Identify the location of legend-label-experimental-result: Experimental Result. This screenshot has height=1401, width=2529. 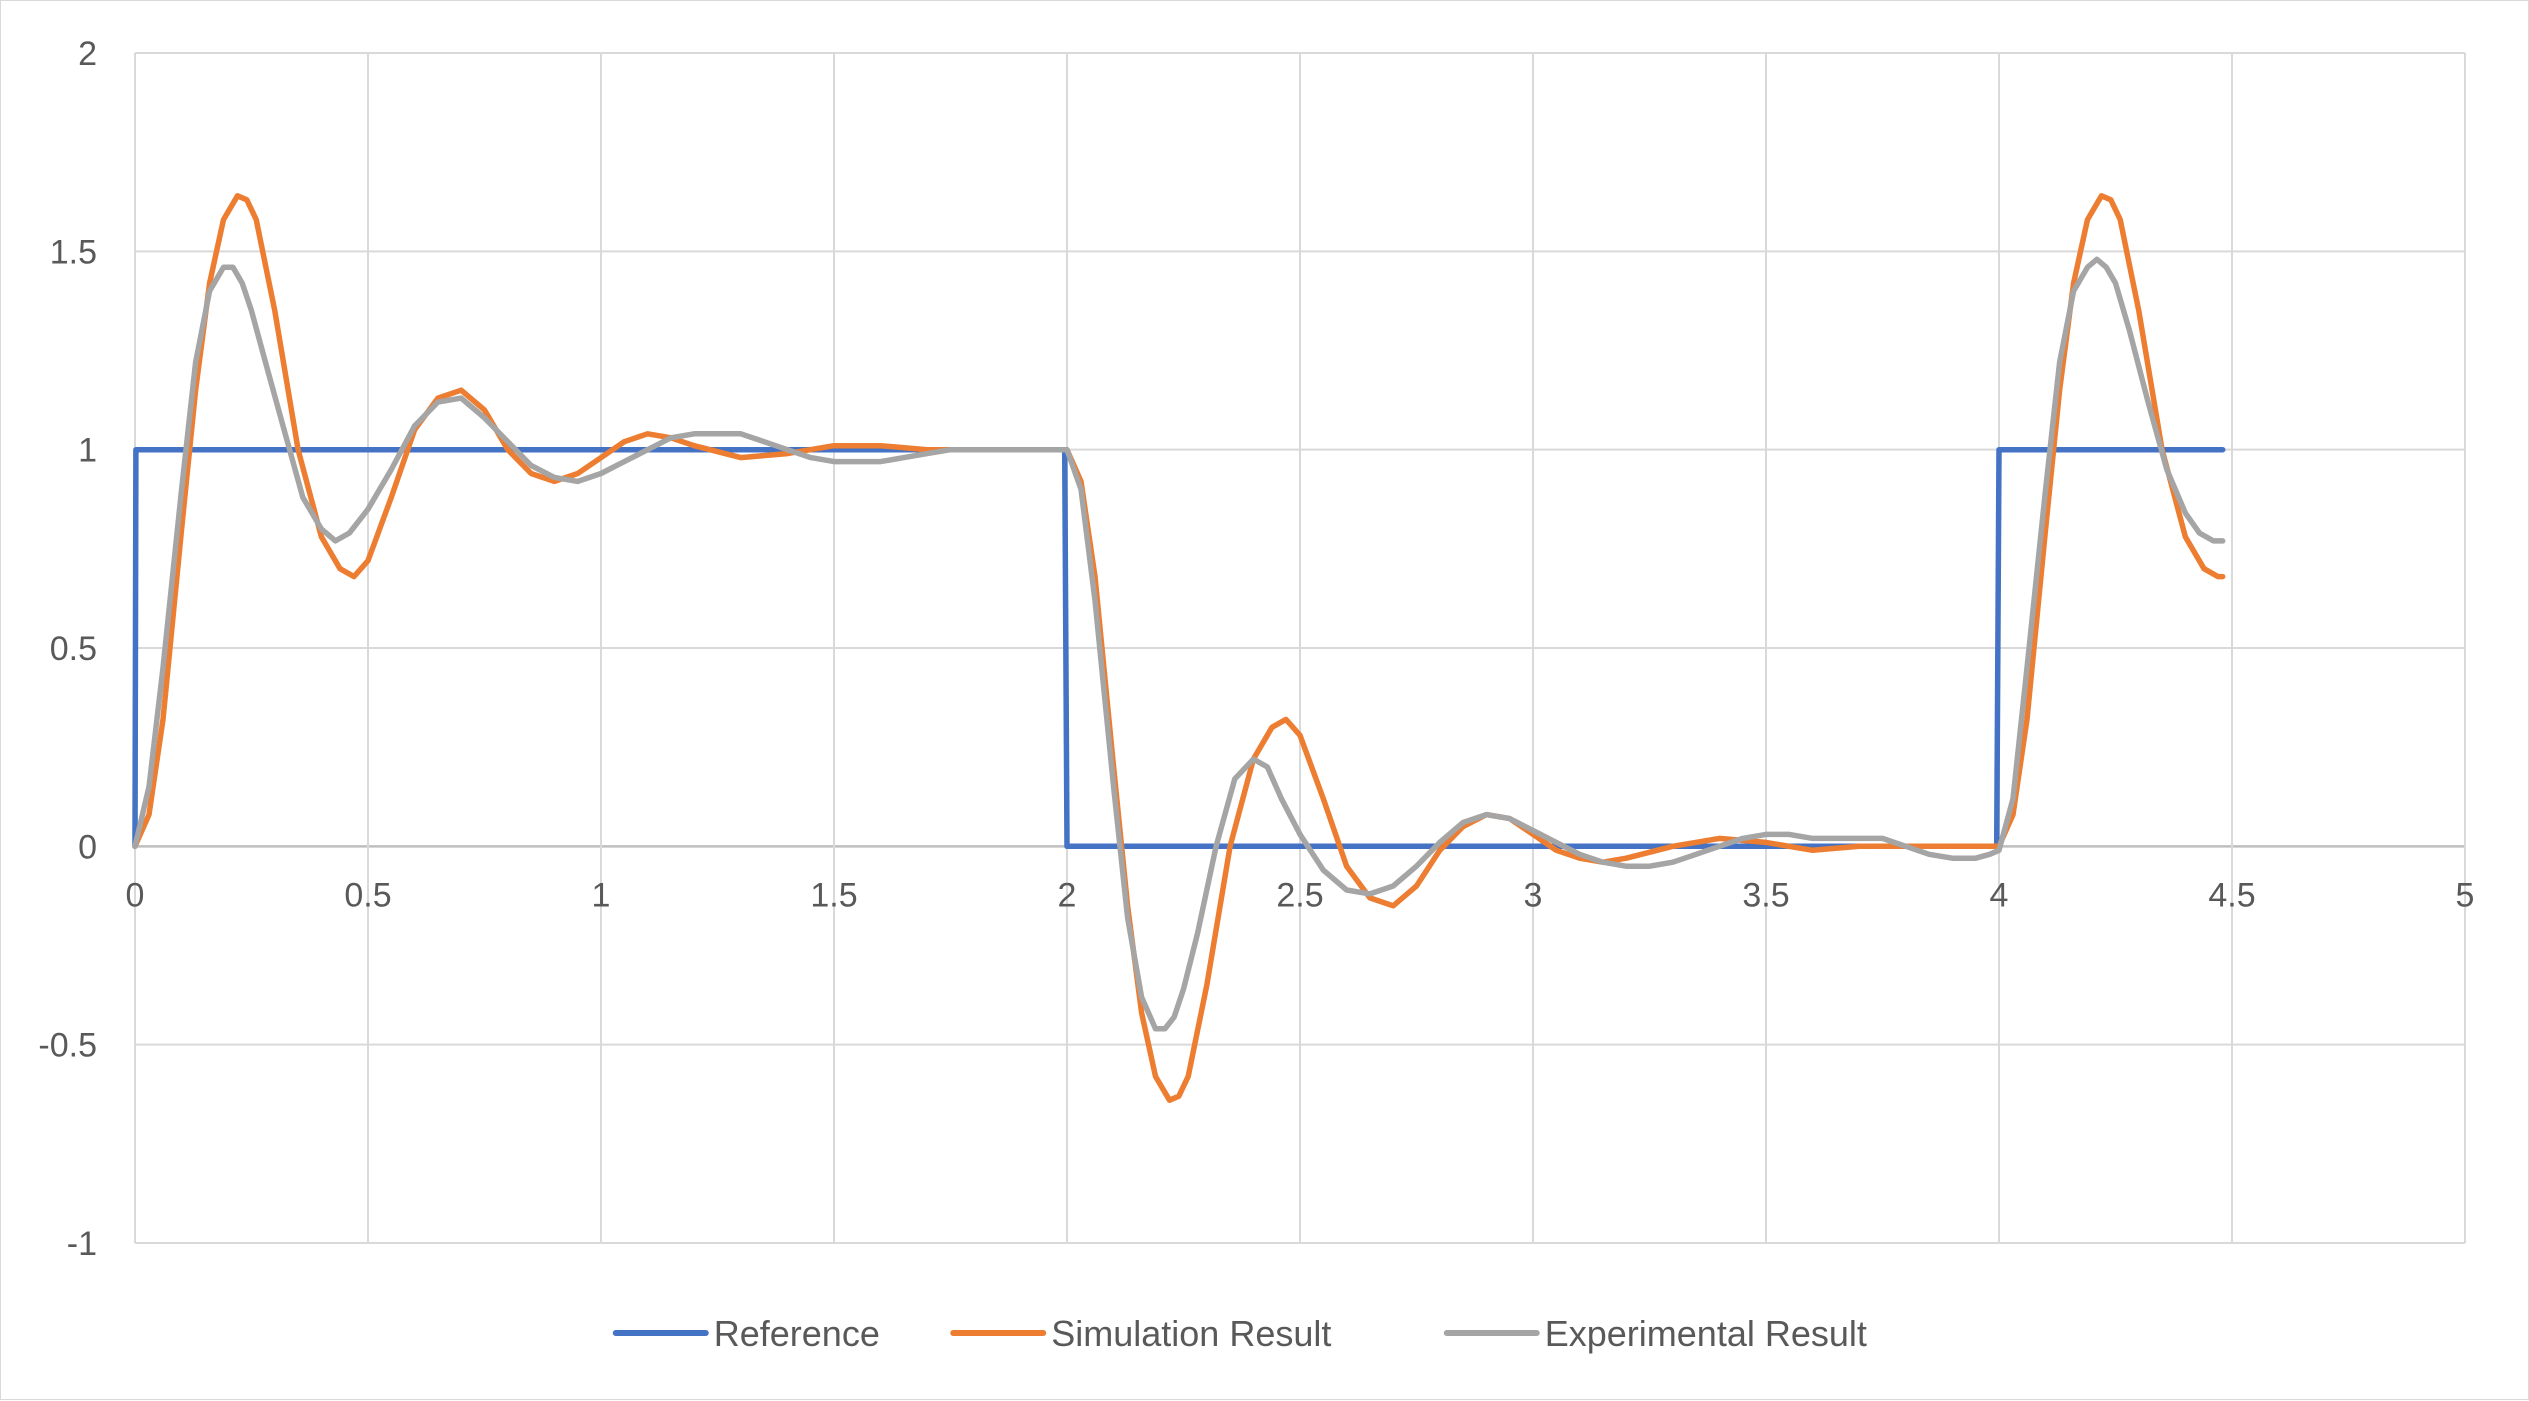
(1706, 1333).